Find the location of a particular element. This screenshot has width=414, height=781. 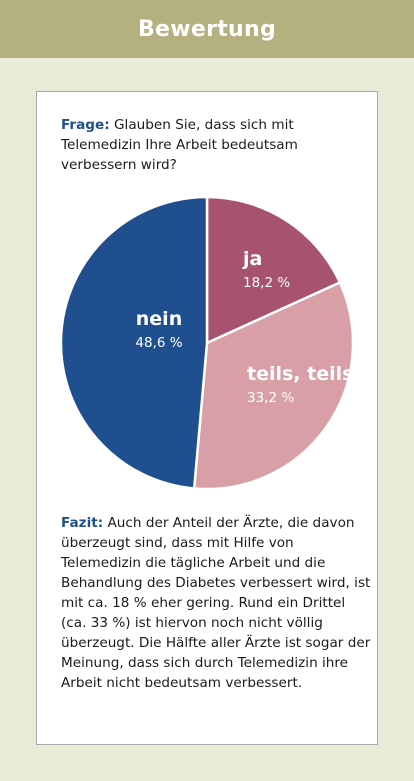

slice-value-nein: 48,6 % is located at coordinates (158, 343).